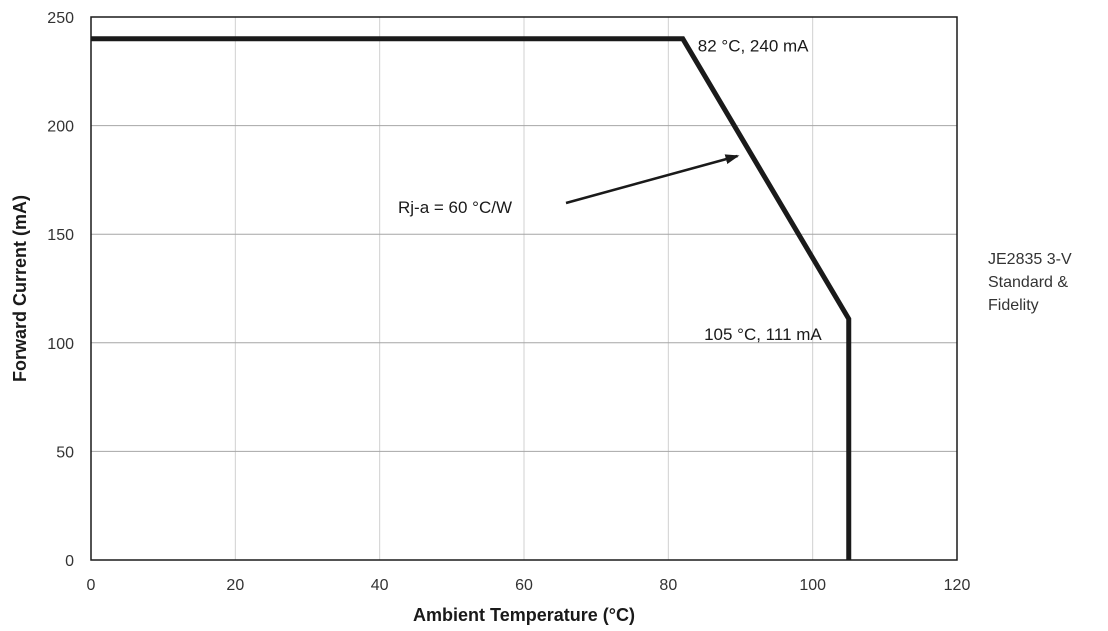 Image resolution: width=1108 pixels, height=631 pixels. What do you see at coordinates (60, 235) in the screenshot?
I see `y-tick-label: 150` at bounding box center [60, 235].